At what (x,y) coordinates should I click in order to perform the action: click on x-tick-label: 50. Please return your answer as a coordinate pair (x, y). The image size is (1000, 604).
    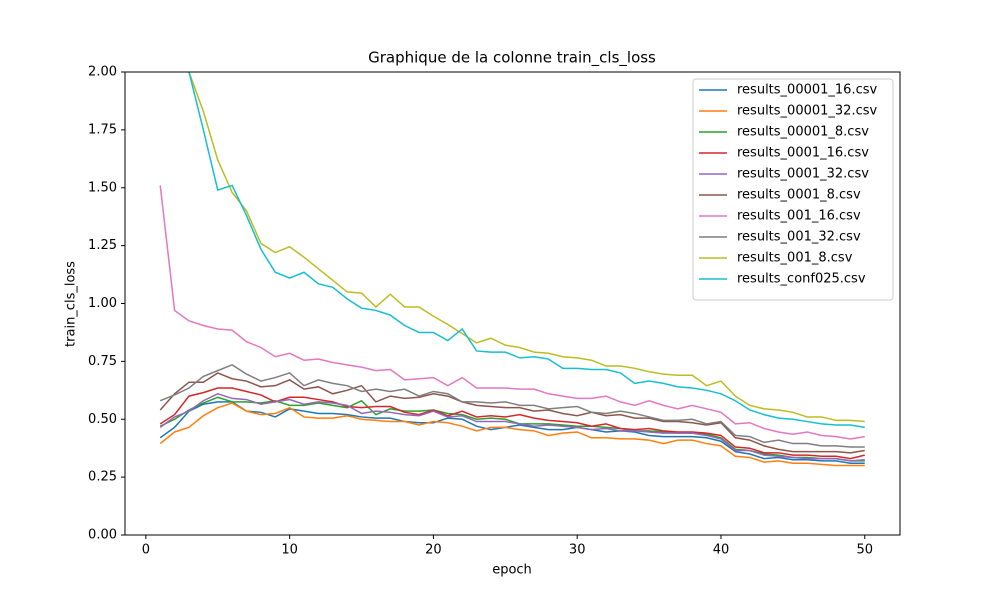
    Looking at the image, I should click on (864, 550).